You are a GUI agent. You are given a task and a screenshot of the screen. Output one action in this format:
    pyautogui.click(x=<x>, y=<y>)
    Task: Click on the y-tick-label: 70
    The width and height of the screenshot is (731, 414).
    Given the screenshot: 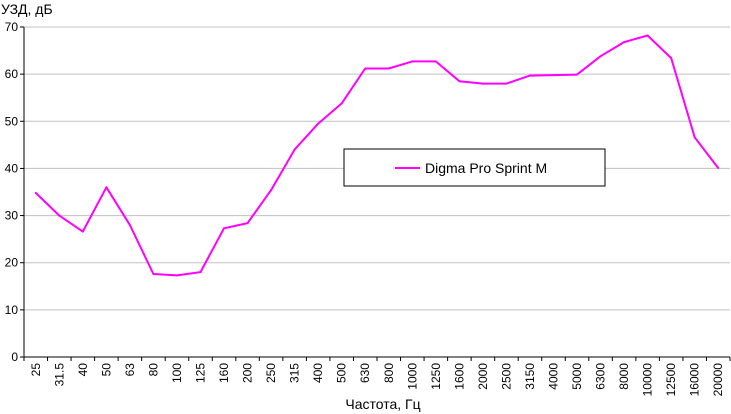 What is the action you would take?
    pyautogui.click(x=12, y=27)
    